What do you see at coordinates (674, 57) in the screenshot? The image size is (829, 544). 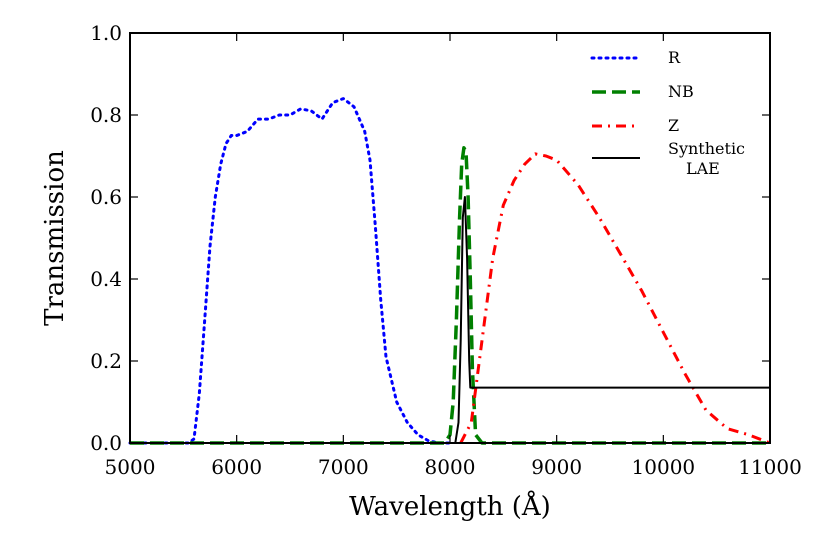 I see `legend-label-0: R` at bounding box center [674, 57].